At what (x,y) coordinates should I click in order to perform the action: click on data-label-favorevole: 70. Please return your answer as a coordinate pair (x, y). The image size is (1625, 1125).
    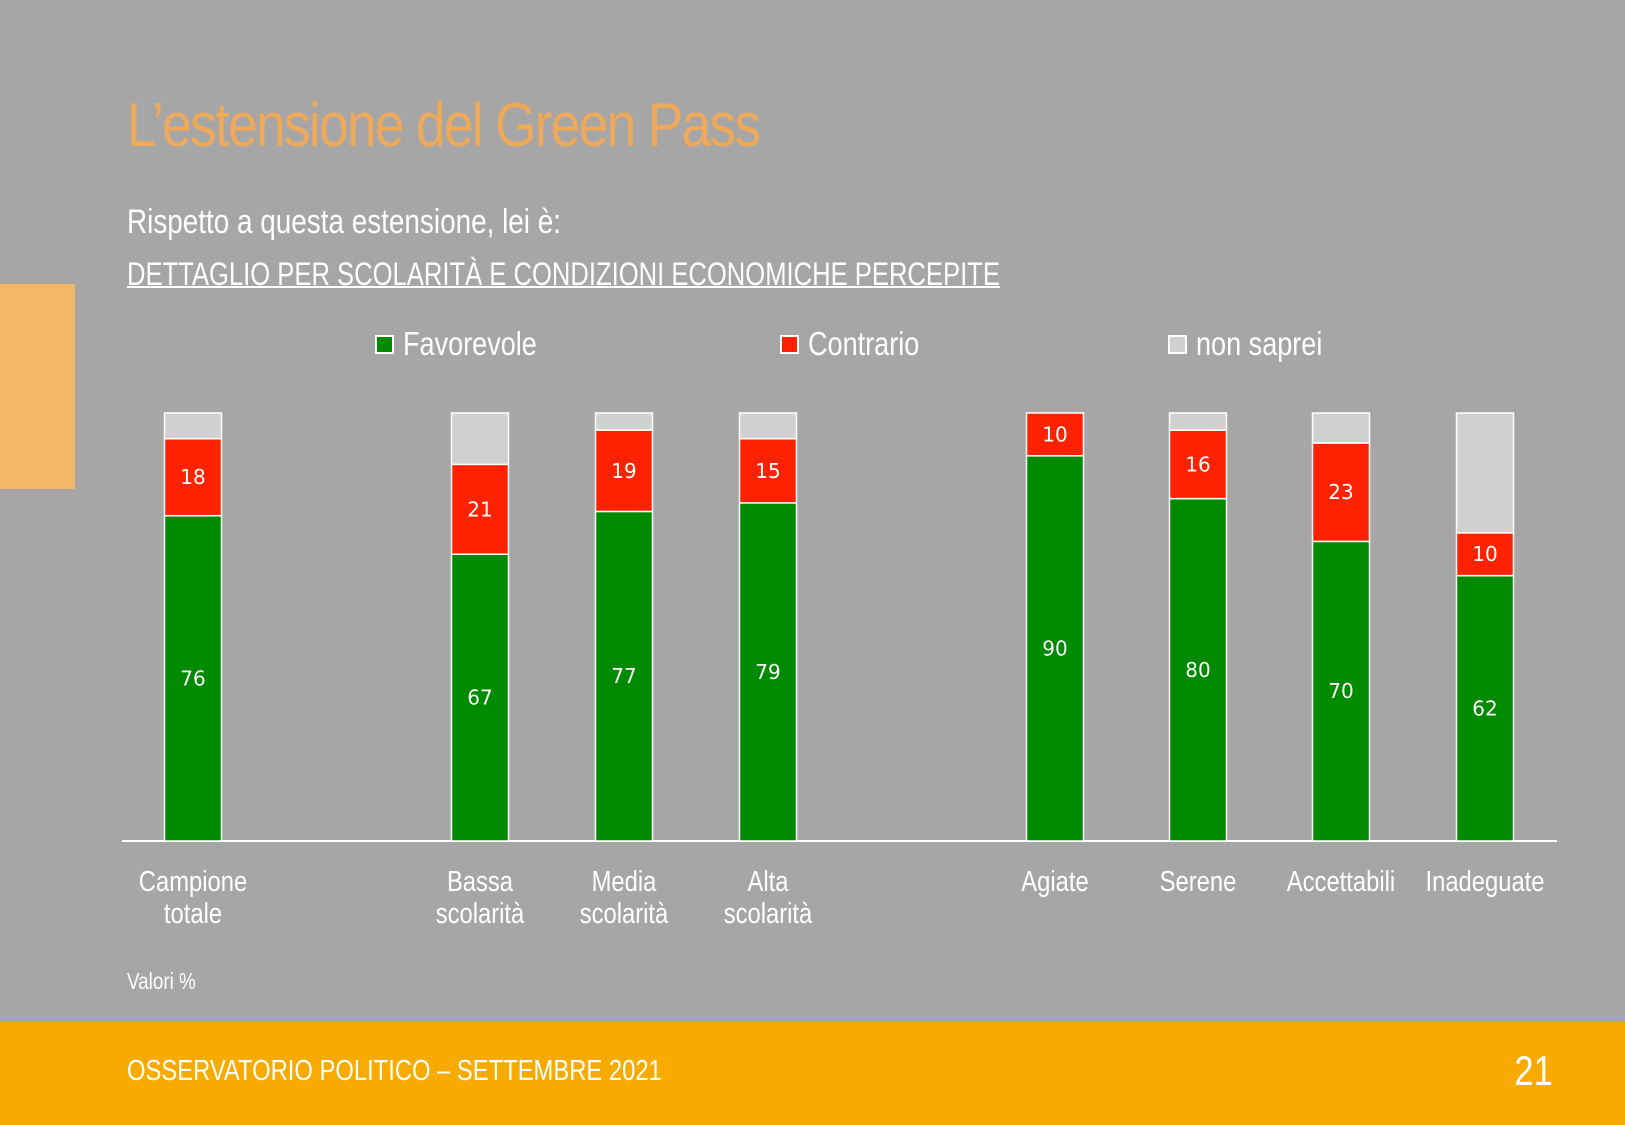
    Looking at the image, I should click on (1340, 691).